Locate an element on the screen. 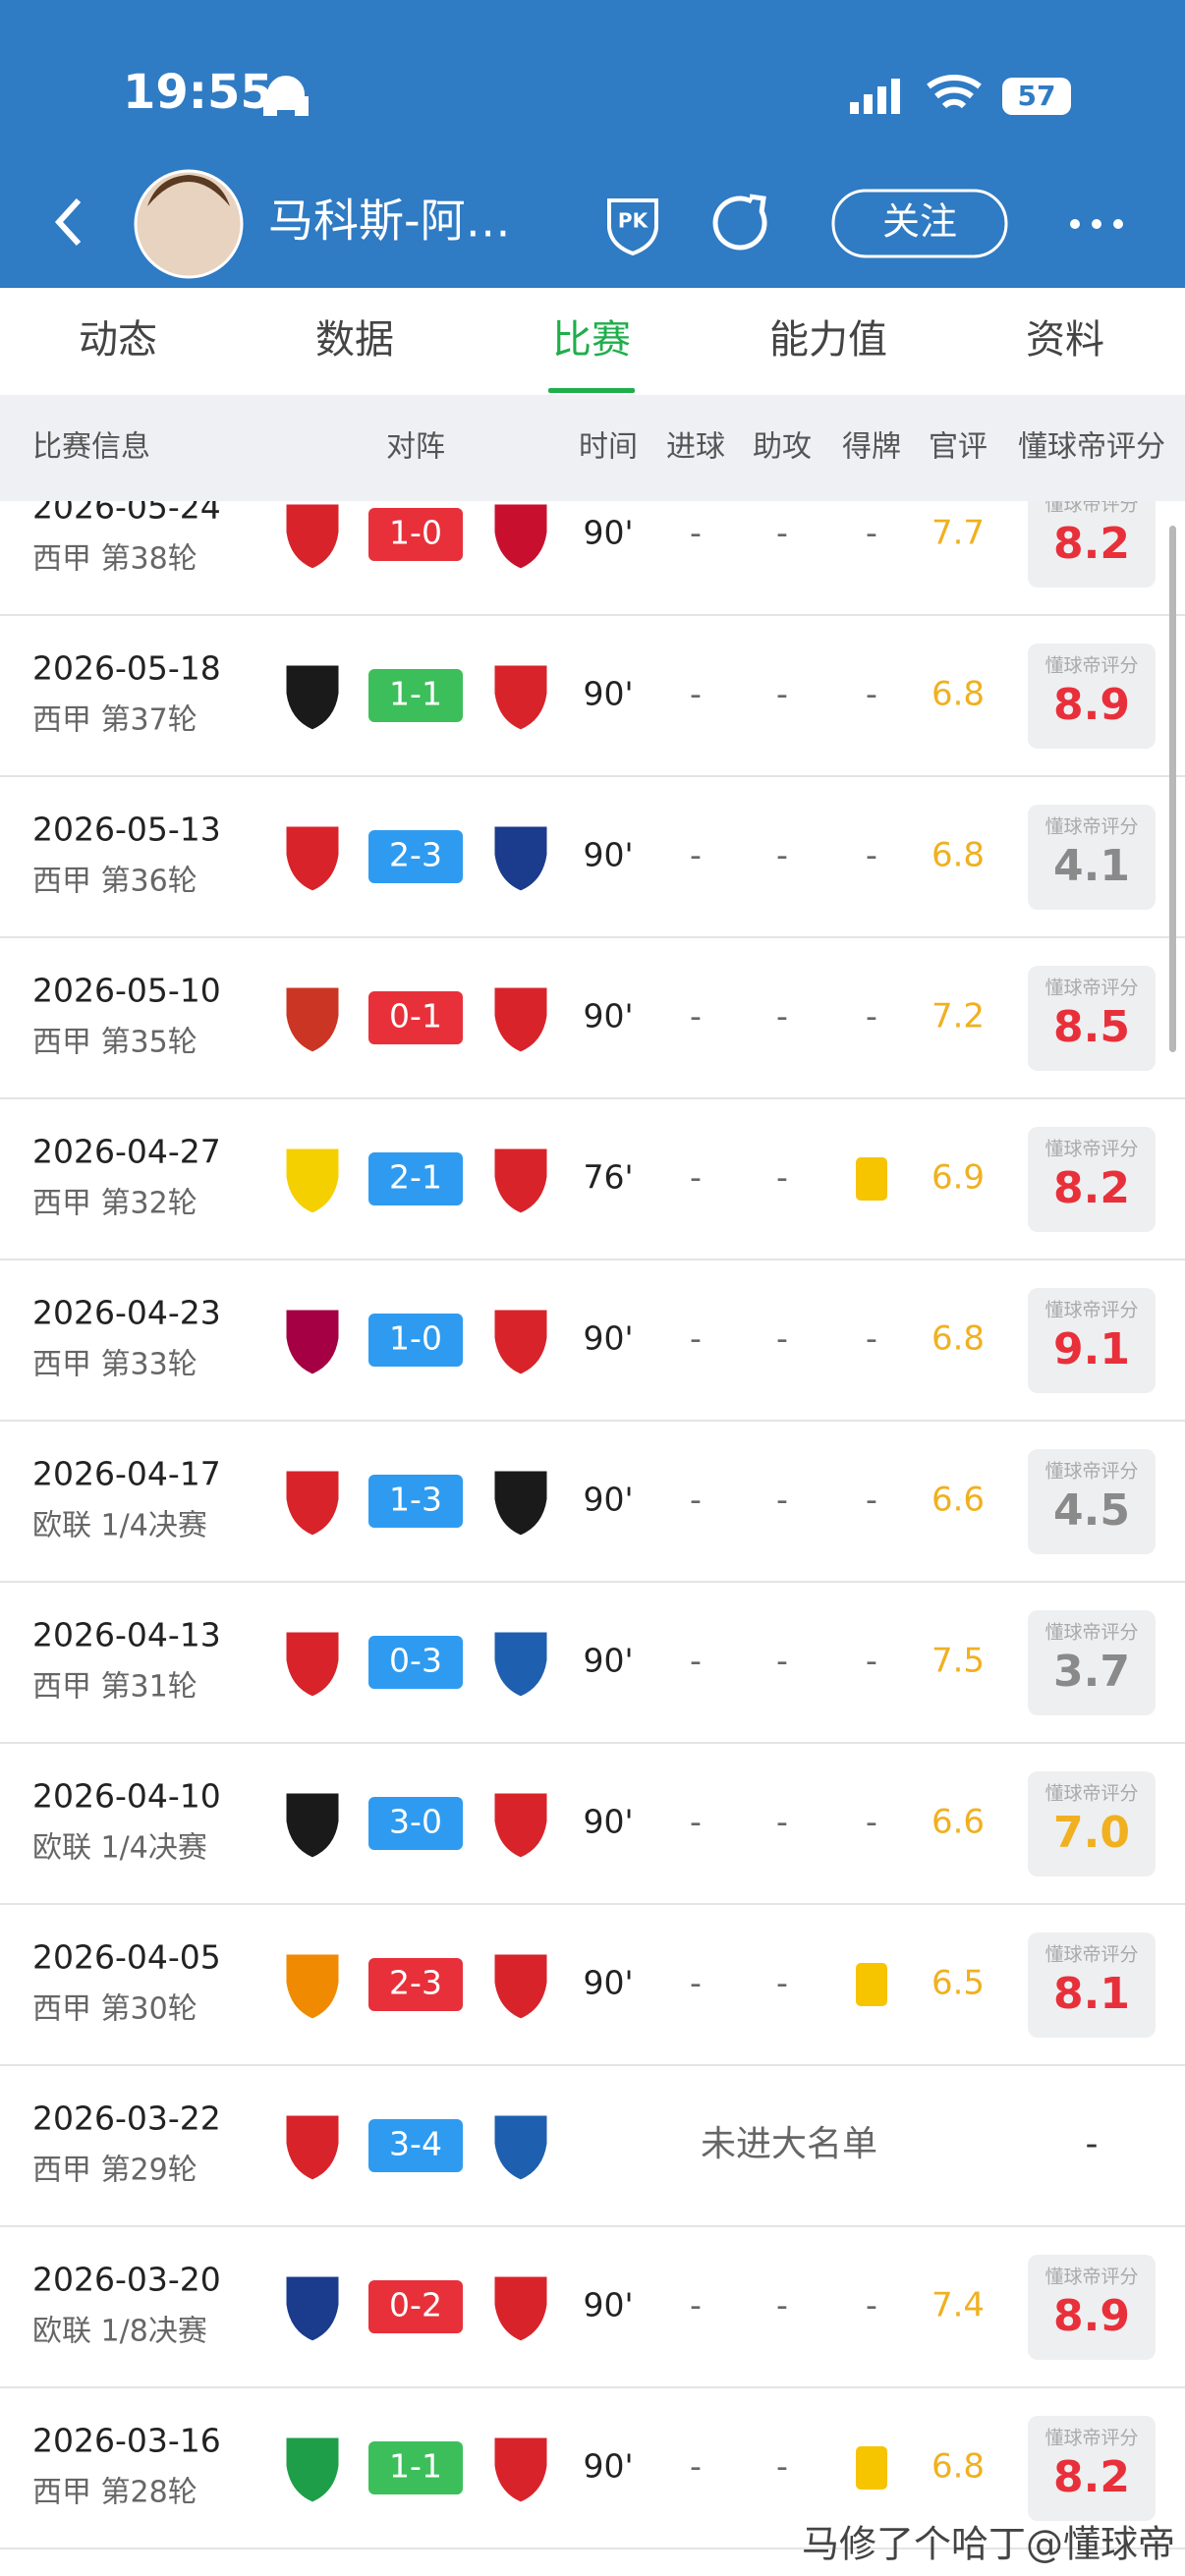 Image resolution: width=1185 pixels, height=2576 pixels. pk-button is located at coordinates (633, 227).